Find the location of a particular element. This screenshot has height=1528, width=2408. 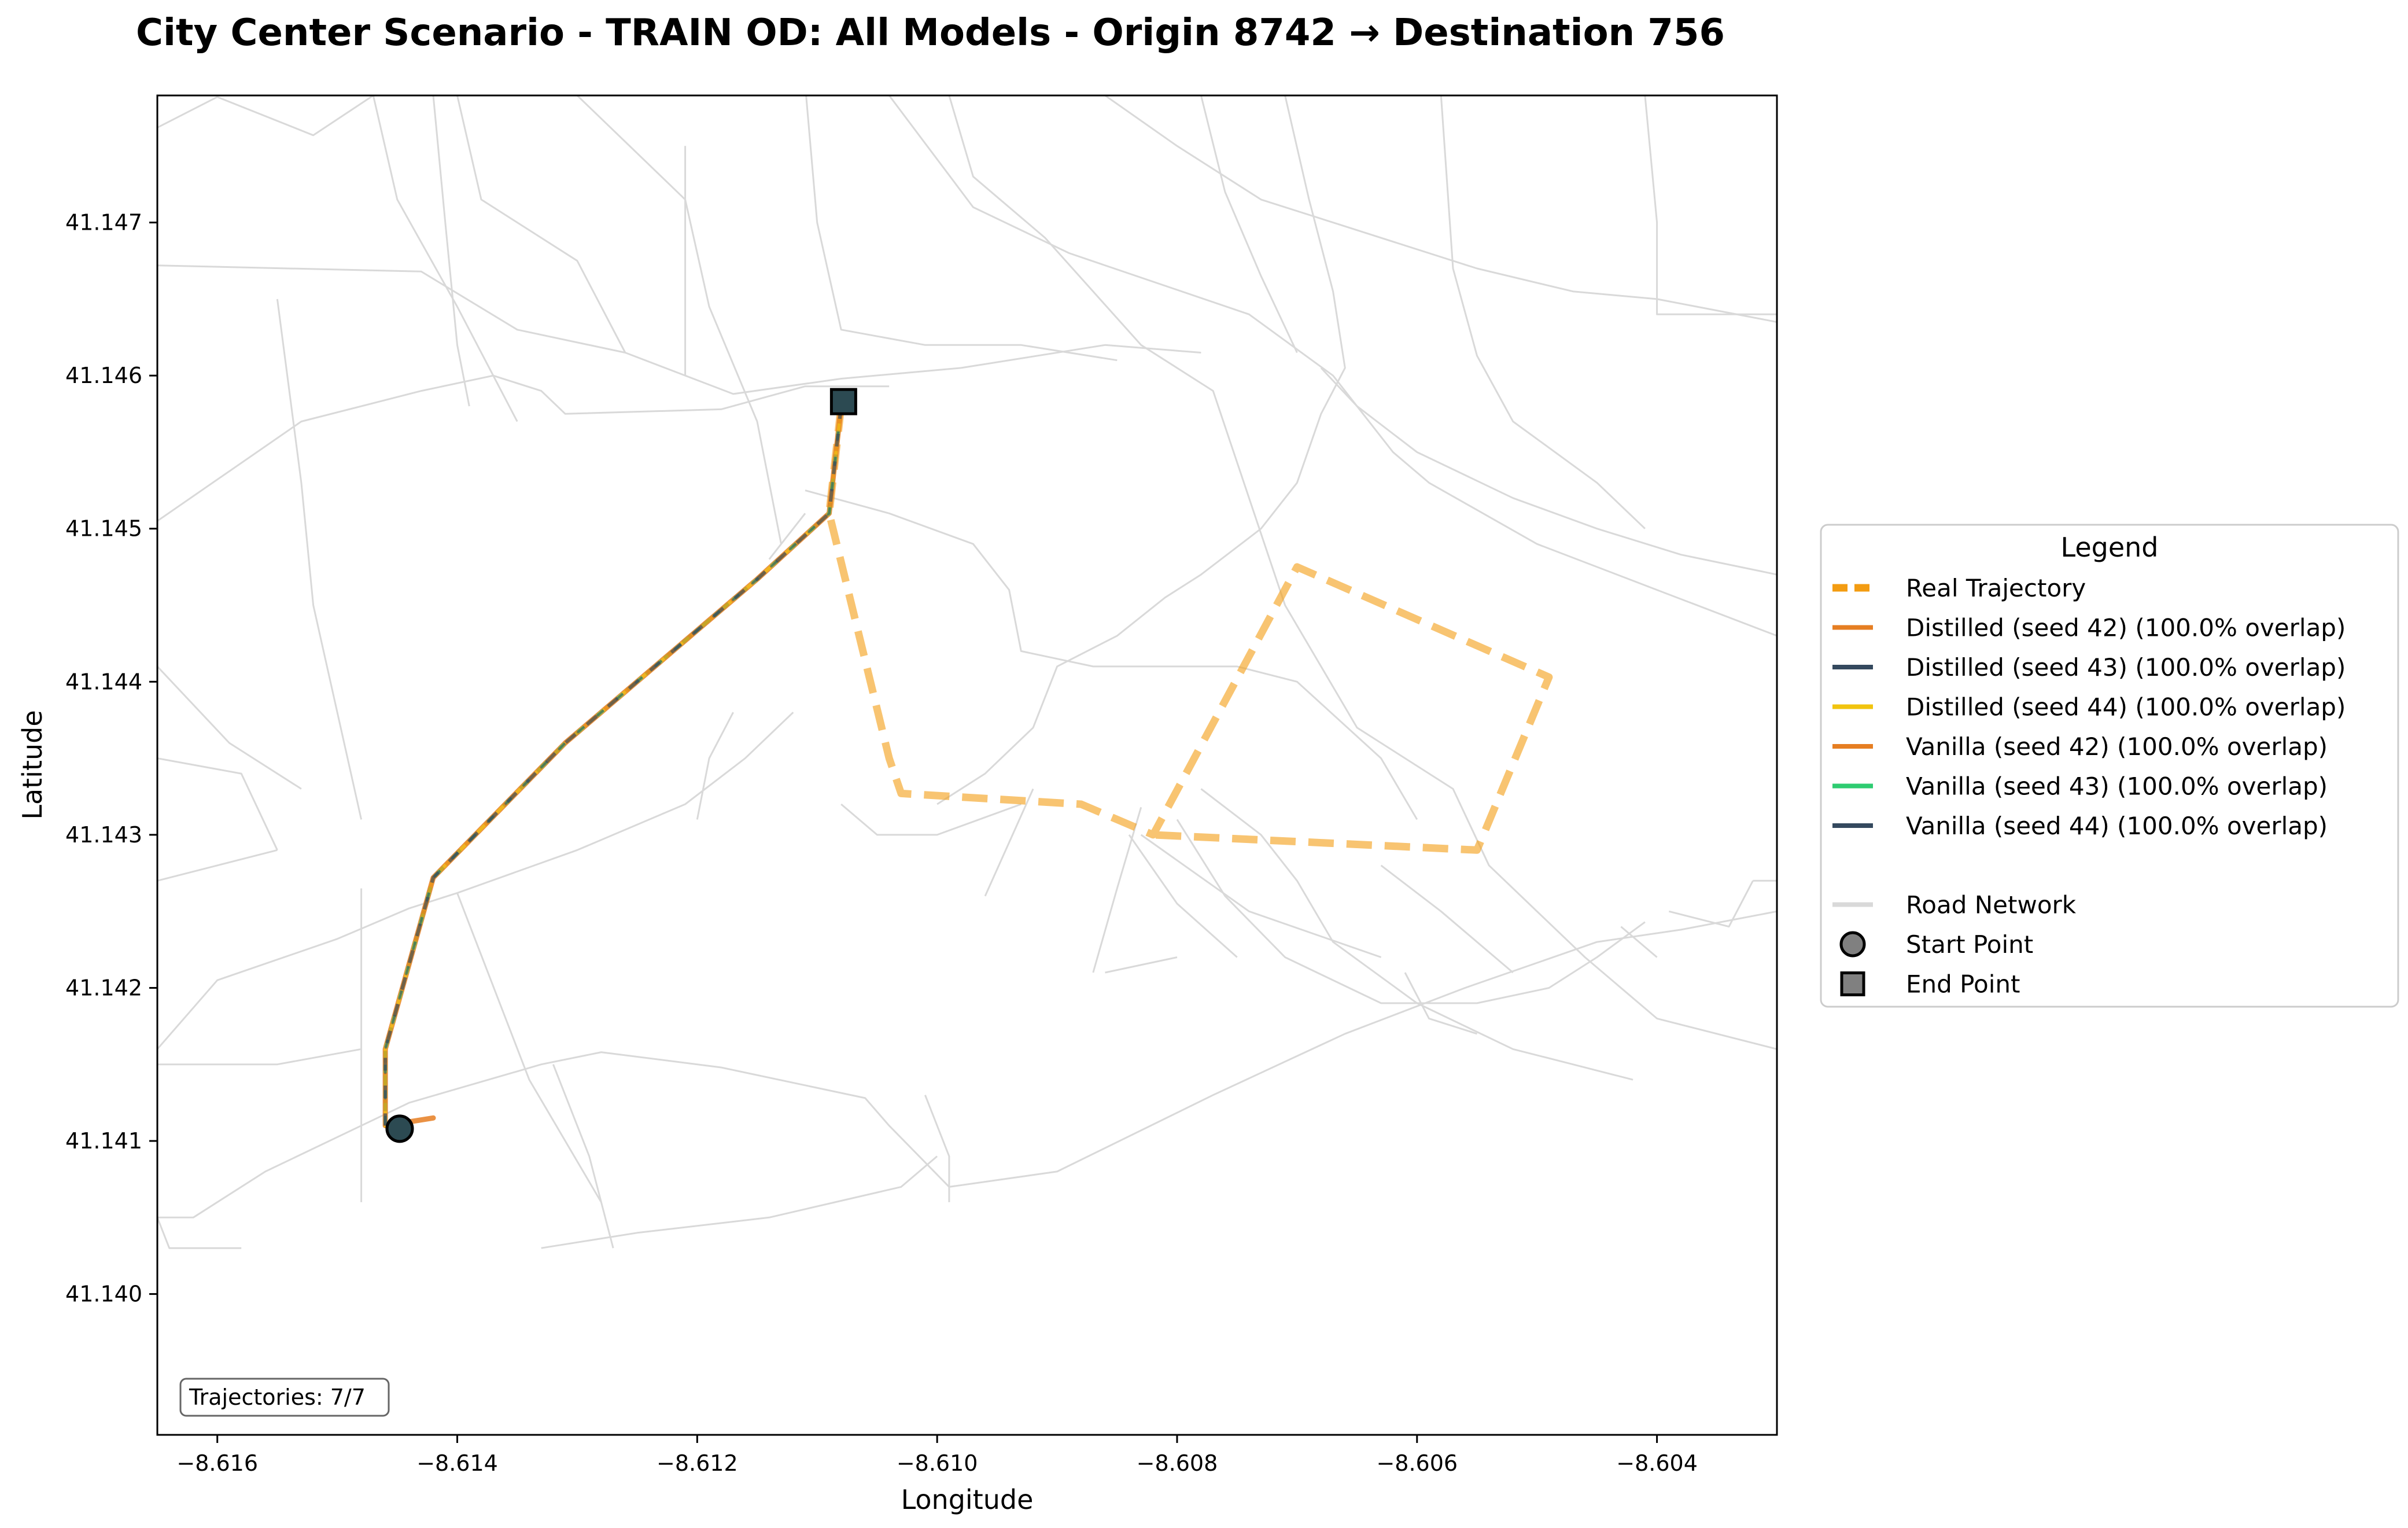

start-point-marker is located at coordinates (399, 1129).